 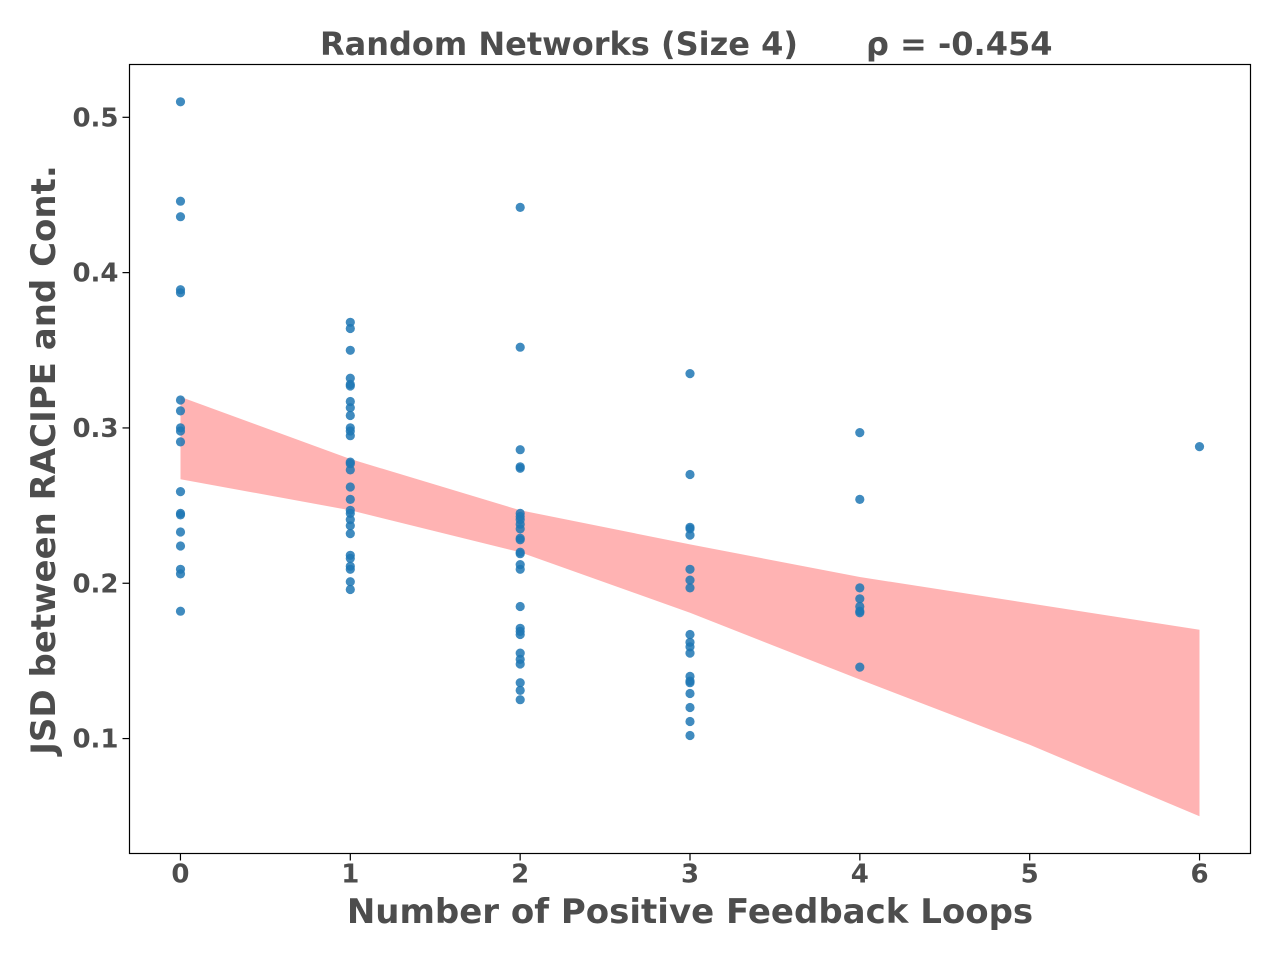 I want to click on y-tick-label: 0.1, so click(x=95, y=740).